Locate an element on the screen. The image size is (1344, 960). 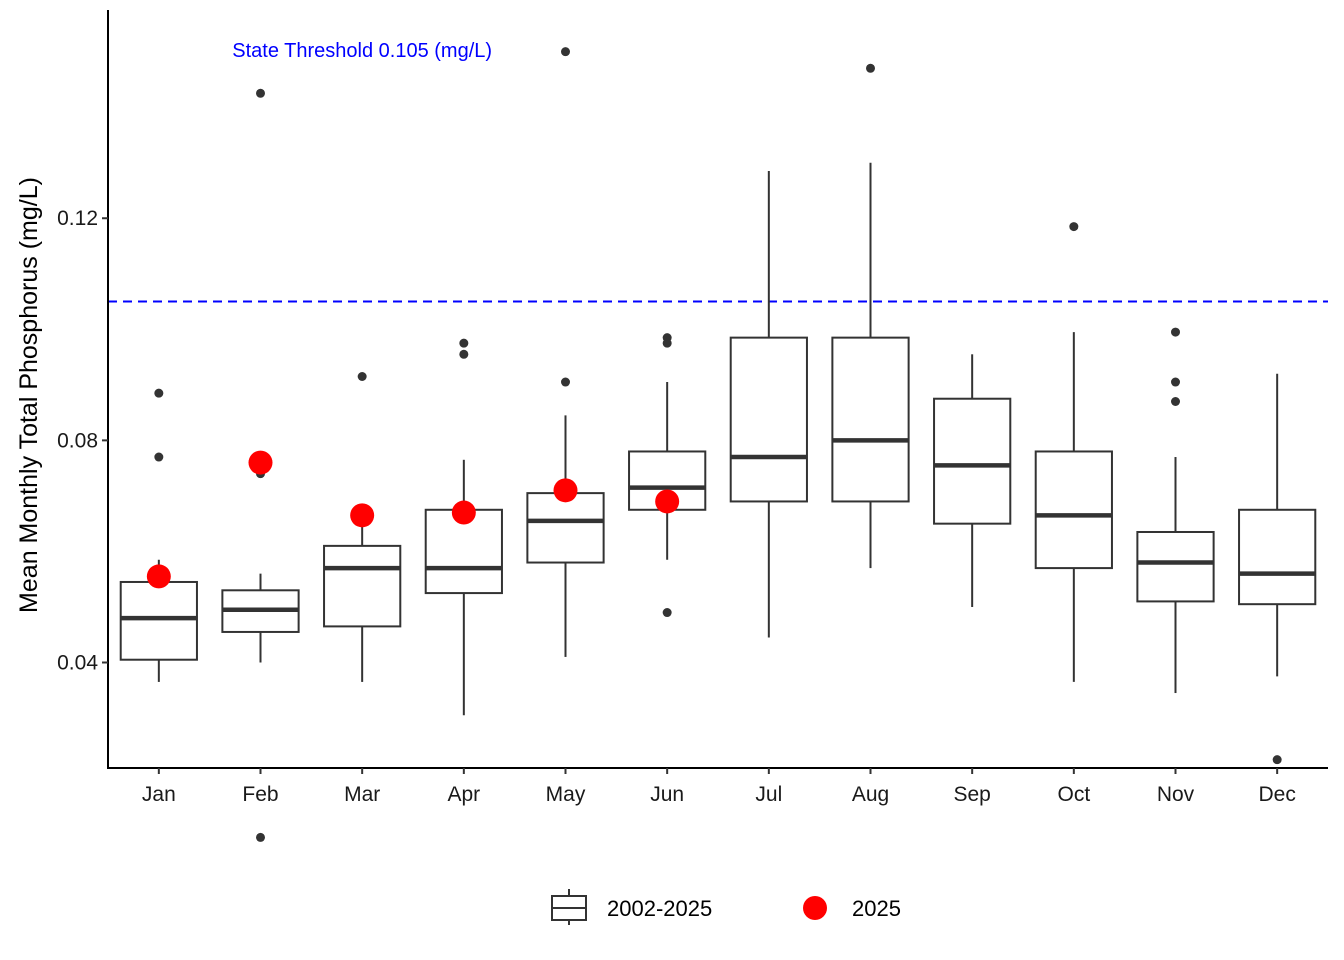
legend-item-boxplot: 2002-2025 is located at coordinates (631, 907).